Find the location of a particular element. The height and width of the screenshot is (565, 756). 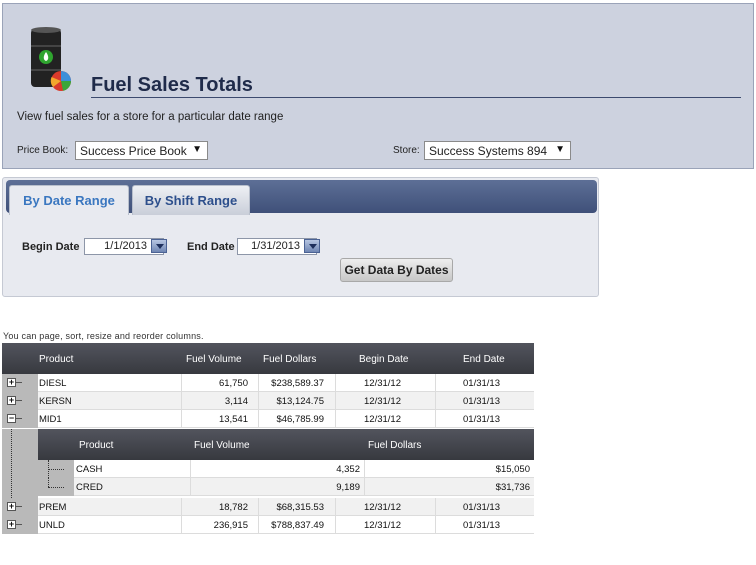

begin-date-input: 1/1/2013 is located at coordinates (124, 246).